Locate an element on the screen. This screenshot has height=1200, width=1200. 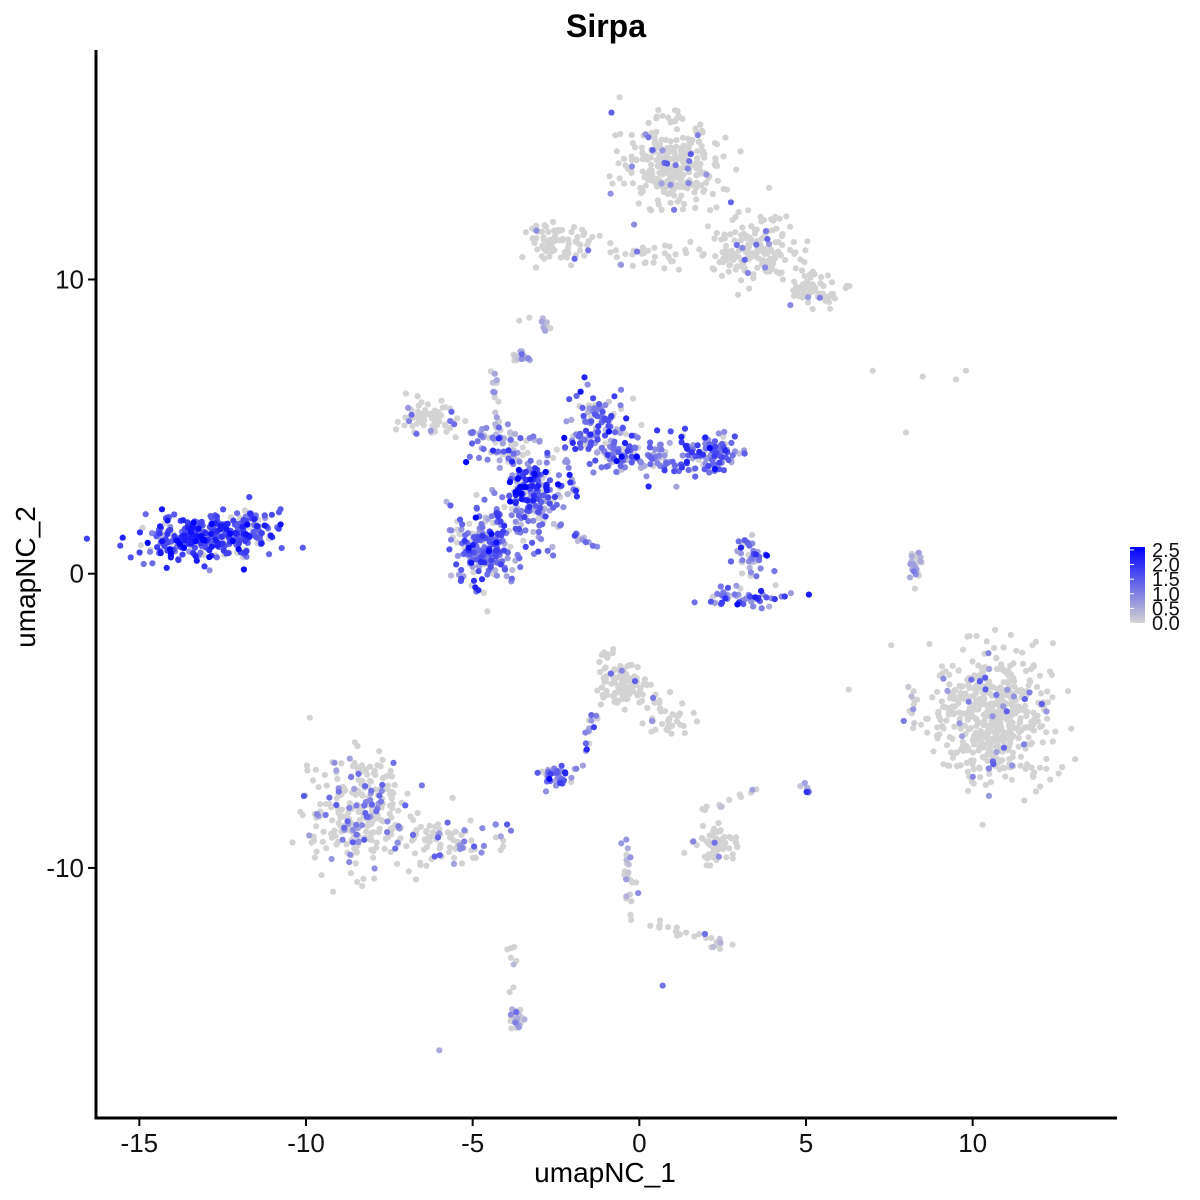
x-tick-label: -5 is located at coordinates (472, 1143).